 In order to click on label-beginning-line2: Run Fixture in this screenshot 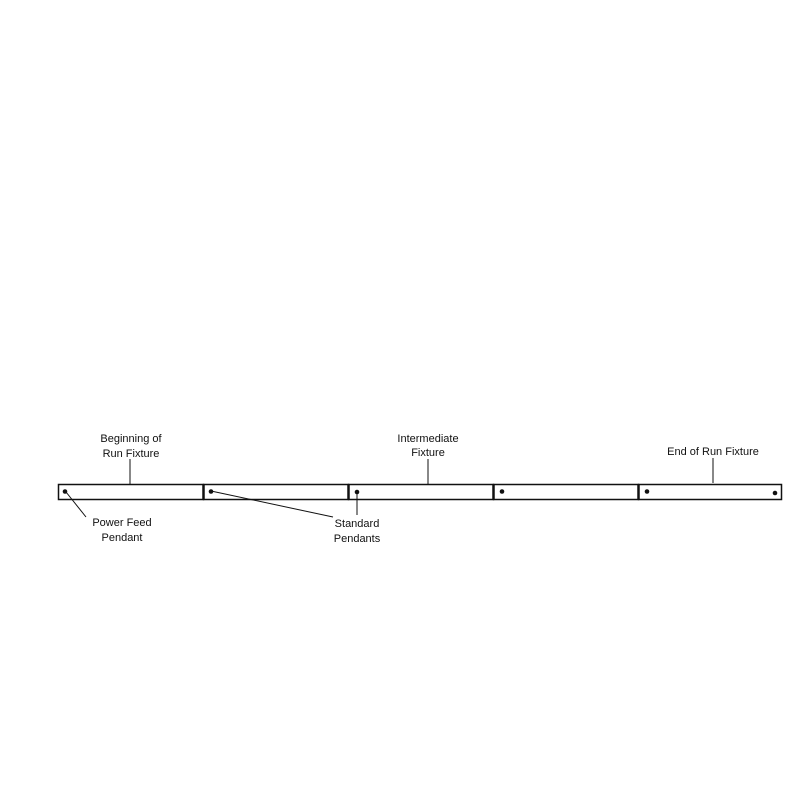, I will do `click(131, 454)`.